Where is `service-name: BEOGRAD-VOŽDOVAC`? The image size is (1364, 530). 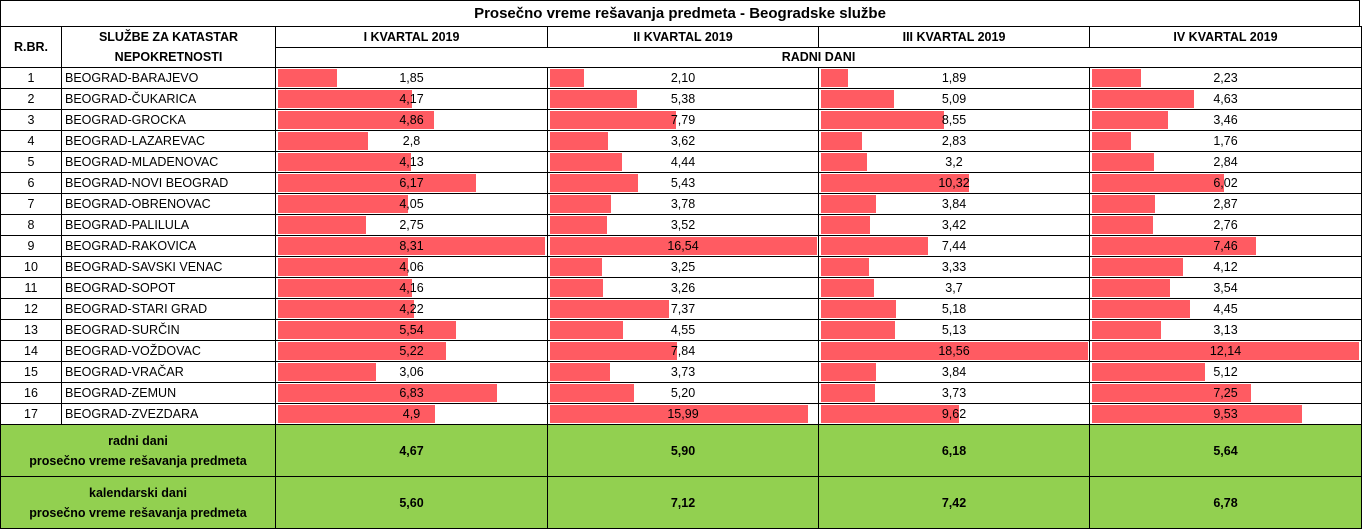
service-name: BEOGRAD-VOŽDOVAC is located at coordinates (168, 351).